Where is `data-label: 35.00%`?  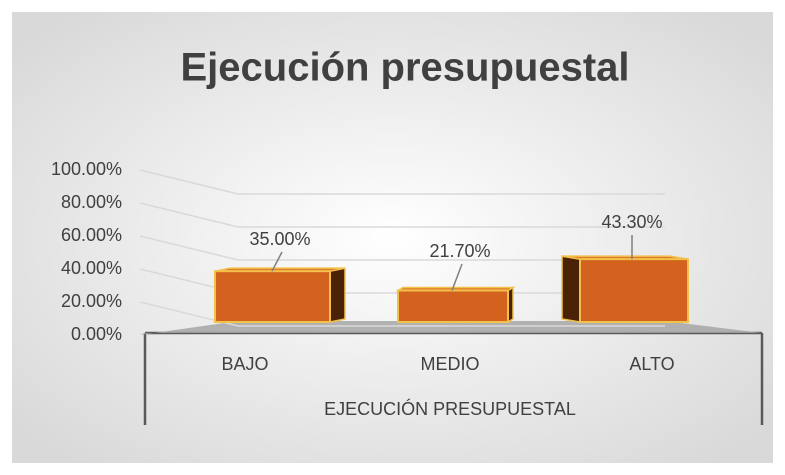
data-label: 35.00% is located at coordinates (279, 239).